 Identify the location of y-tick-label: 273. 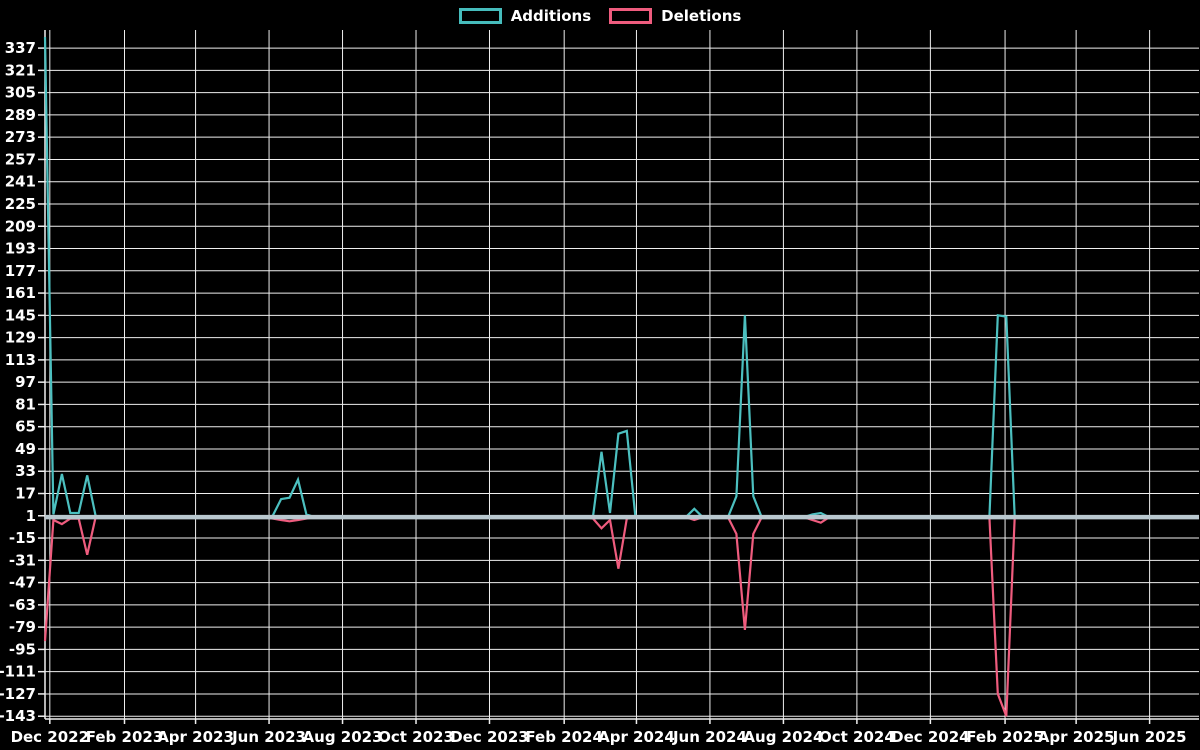
(20, 137).